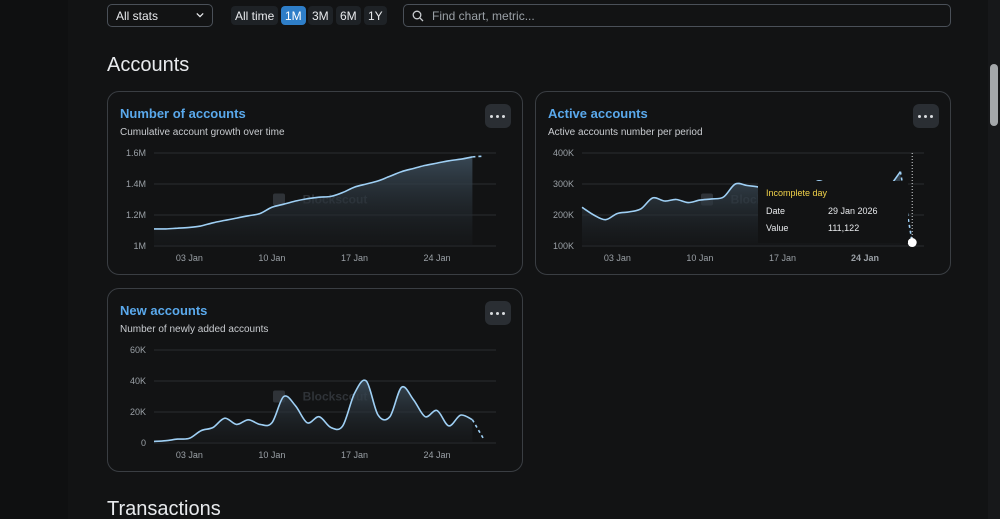 The height and width of the screenshot is (519, 1000). Describe the element at coordinates (194, 329) in the screenshot. I see `chart-subtitle: Number of newly added accounts` at that location.